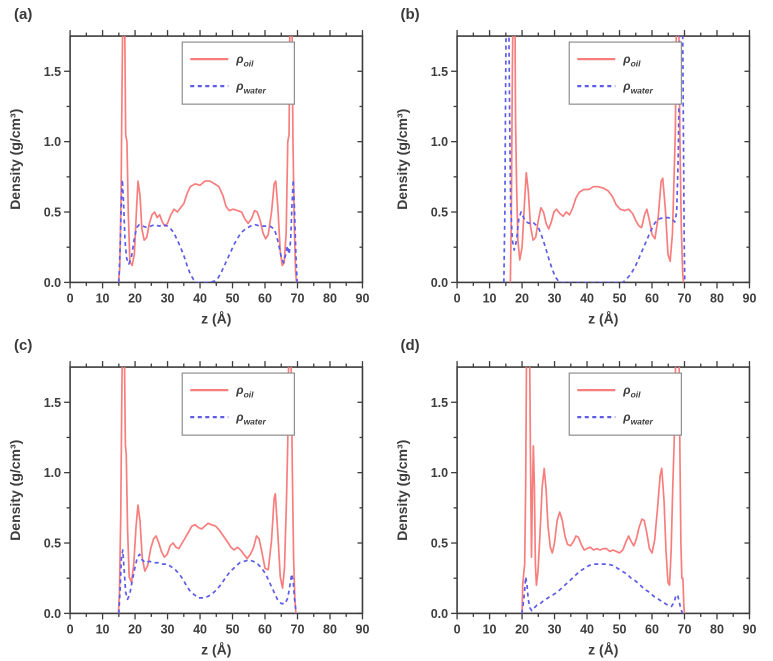 This screenshot has width=773, height=661. What do you see at coordinates (23, 345) in the screenshot?
I see `panel-label-c: (c)` at bounding box center [23, 345].